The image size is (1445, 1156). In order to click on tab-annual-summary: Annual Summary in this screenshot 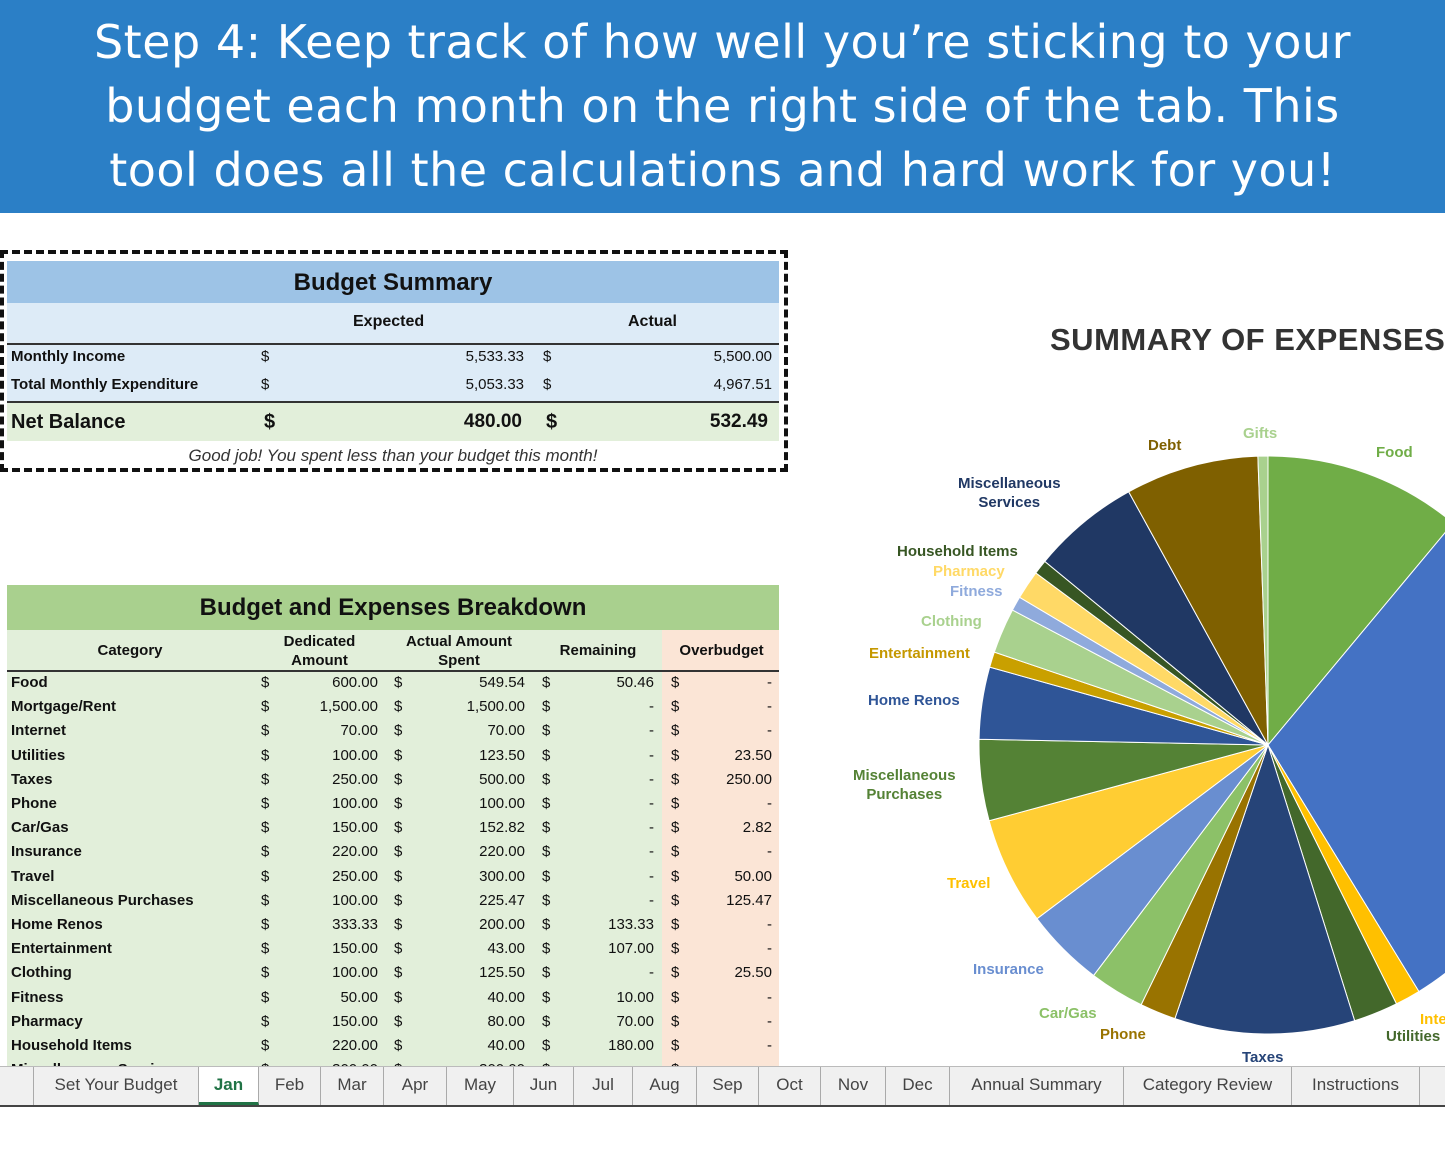, I will do `click(1037, 1086)`.